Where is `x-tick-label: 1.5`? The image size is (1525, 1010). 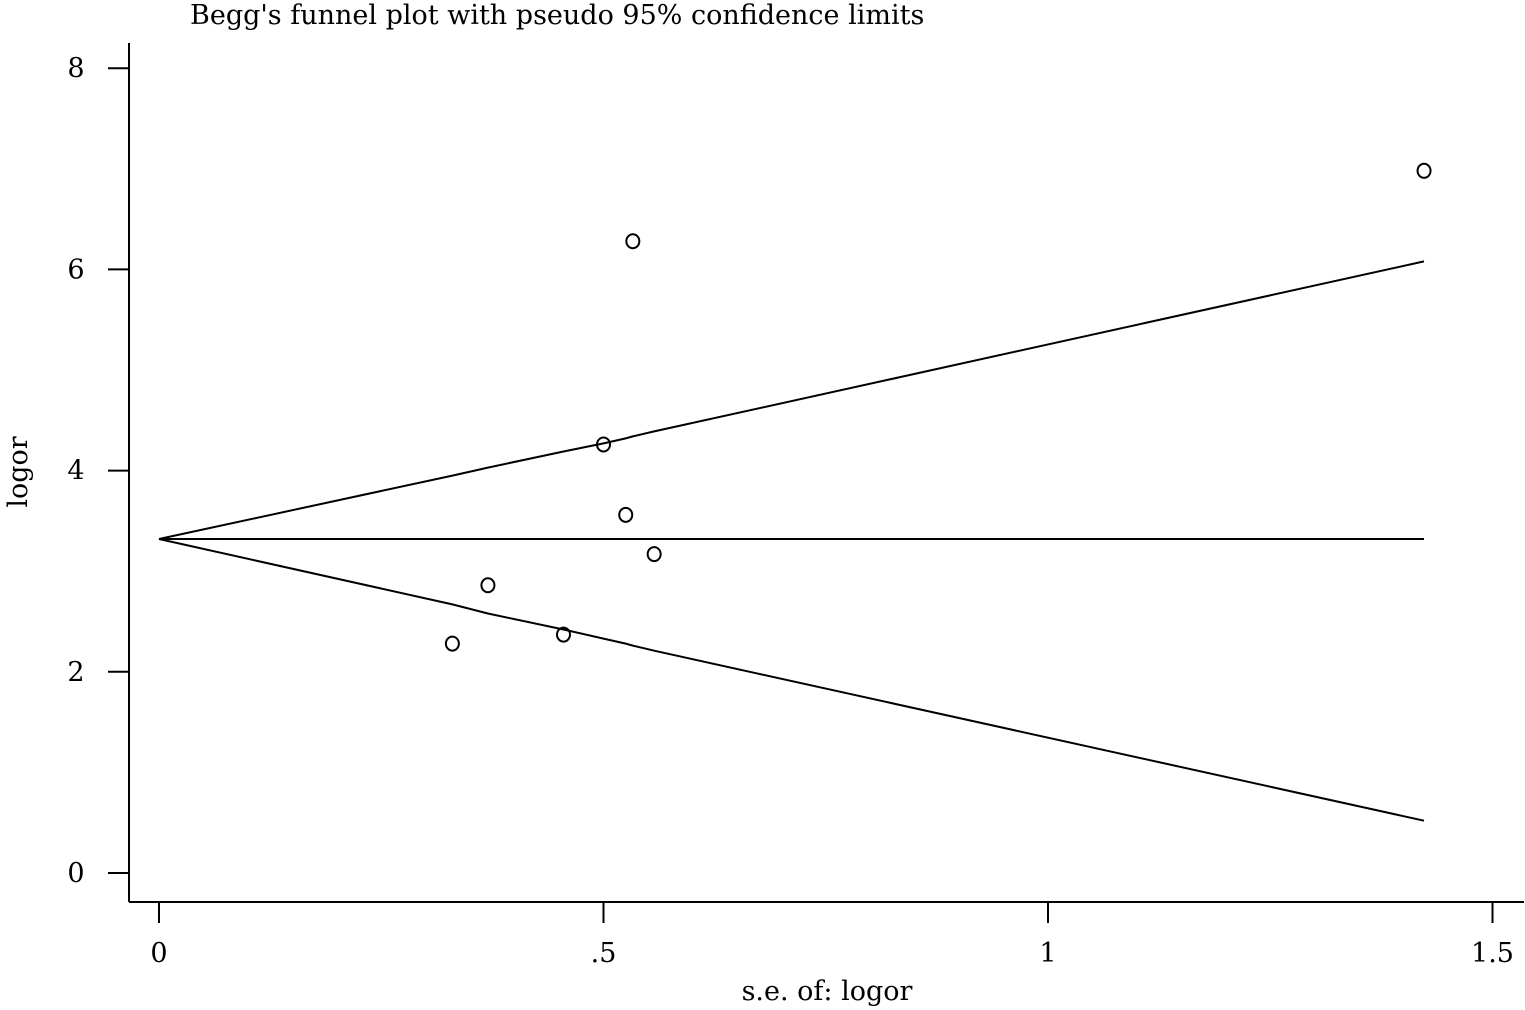 x-tick-label: 1.5 is located at coordinates (1492, 953).